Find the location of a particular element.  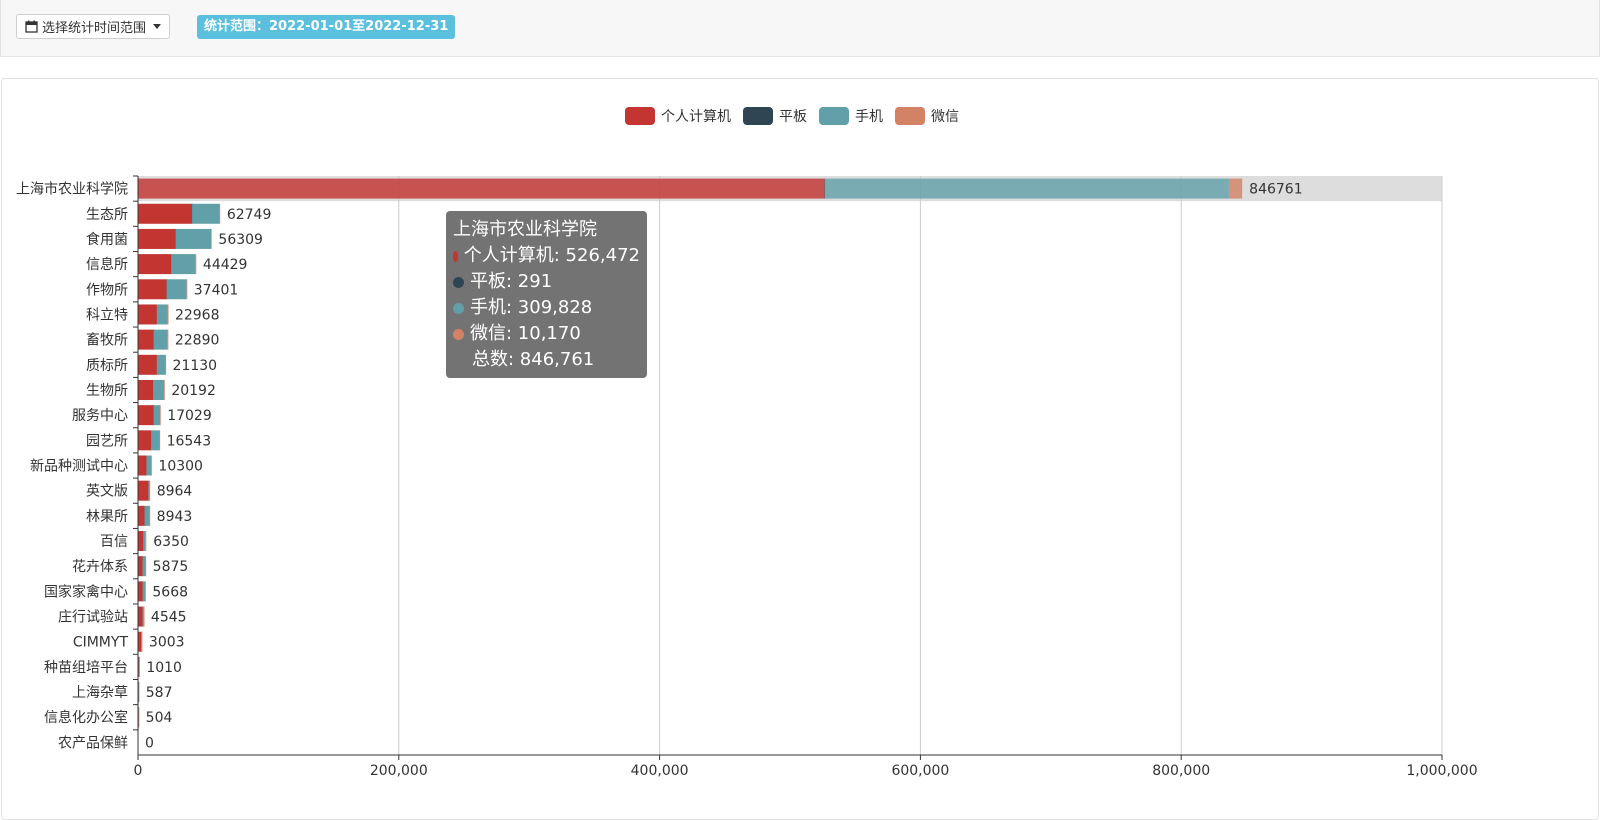

legend-label: 手机 is located at coordinates (869, 117).